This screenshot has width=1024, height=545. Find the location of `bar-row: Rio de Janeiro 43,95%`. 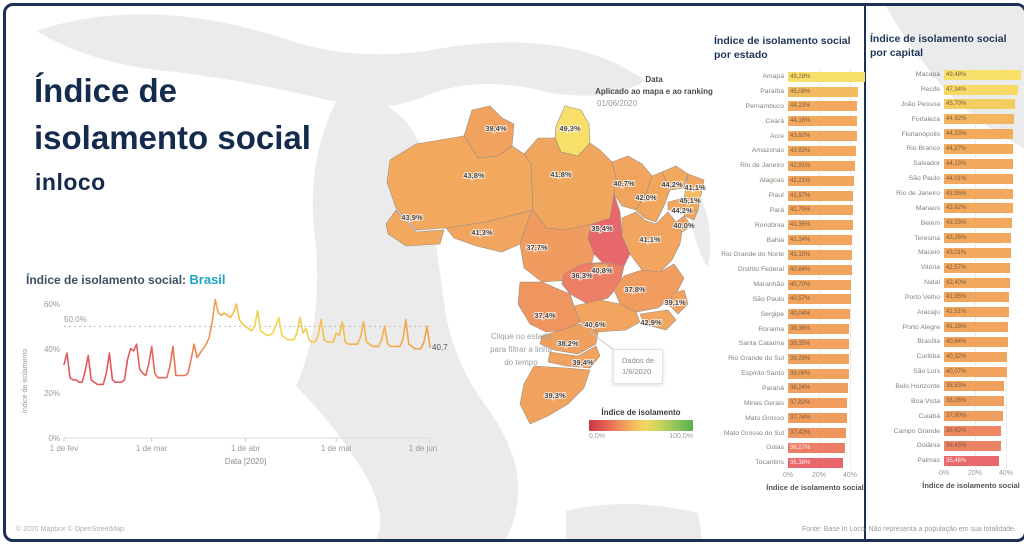

bar-row: Rio de Janeiro 43,95% is located at coordinates (946, 193).